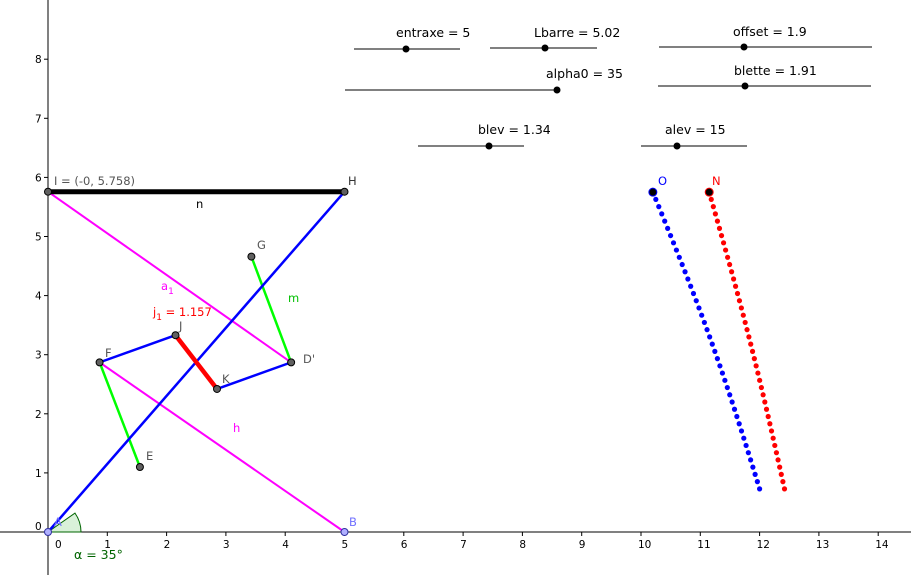  I want to click on slider-blette-label: blette = 1.91, so click(775, 70).